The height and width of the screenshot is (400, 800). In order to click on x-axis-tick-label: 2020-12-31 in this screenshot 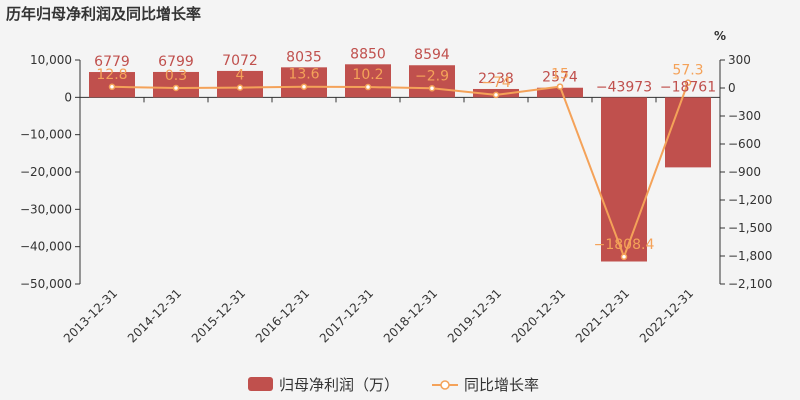, I will do `click(538, 315)`.